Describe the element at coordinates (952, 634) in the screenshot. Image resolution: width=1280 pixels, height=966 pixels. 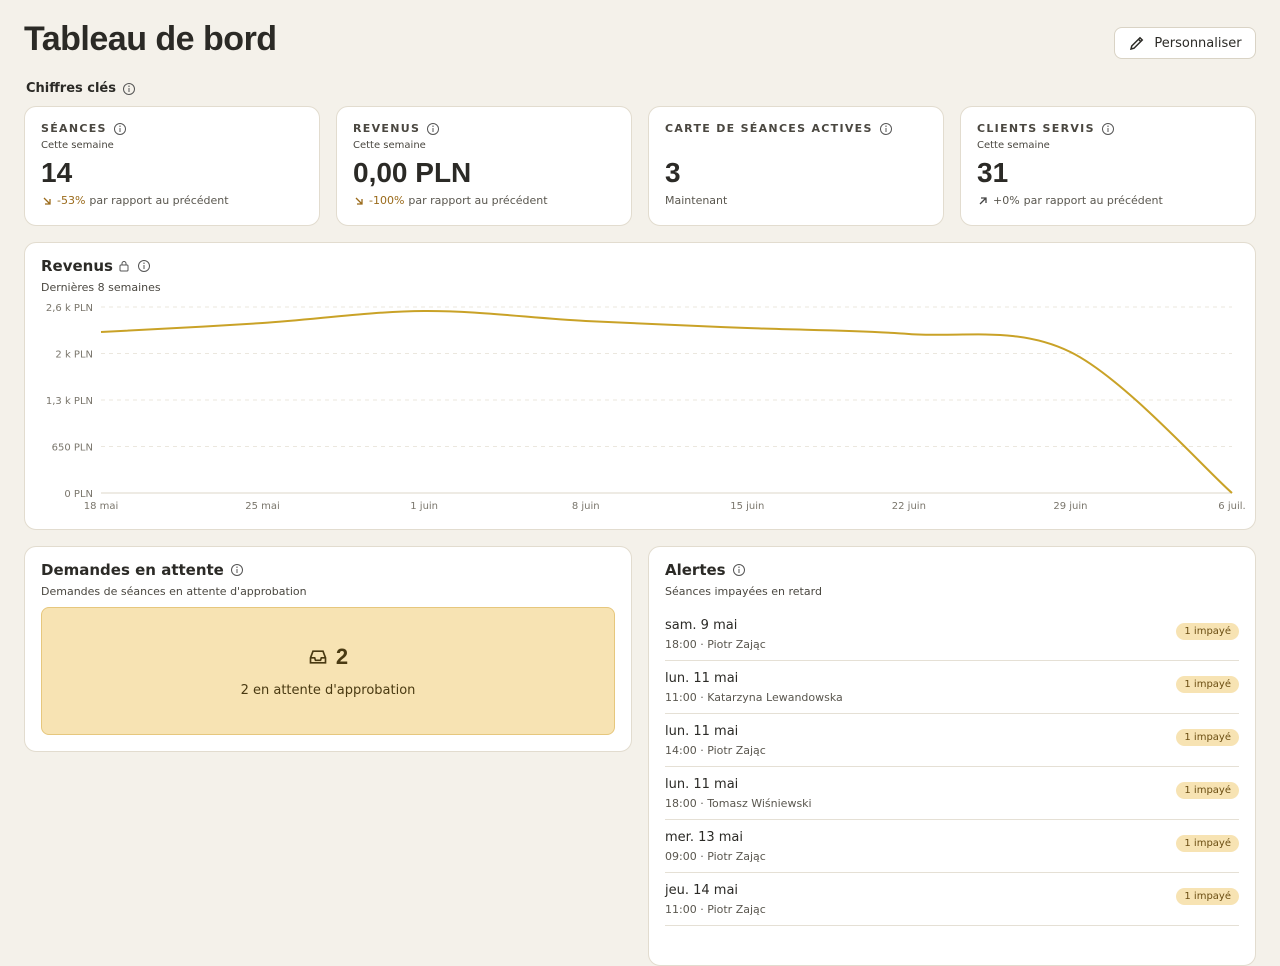
I see `alert-row: sam. 9 mai 18:00 · Piotr Zając 1 impayé` at that location.